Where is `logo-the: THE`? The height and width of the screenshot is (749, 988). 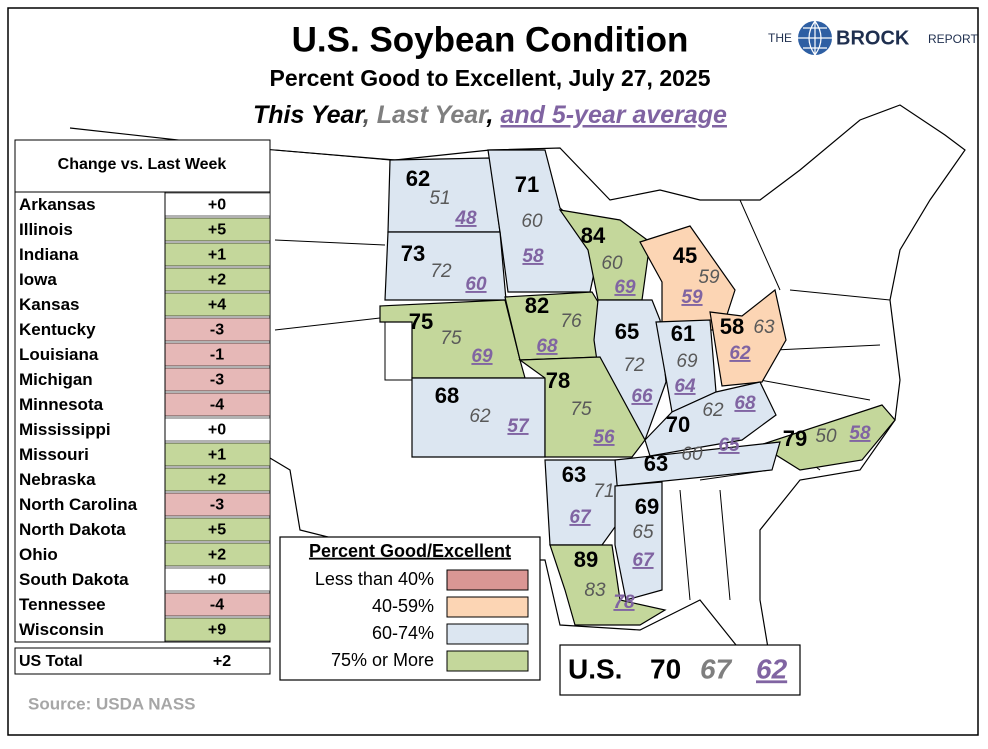
logo-the: THE is located at coordinates (780, 38).